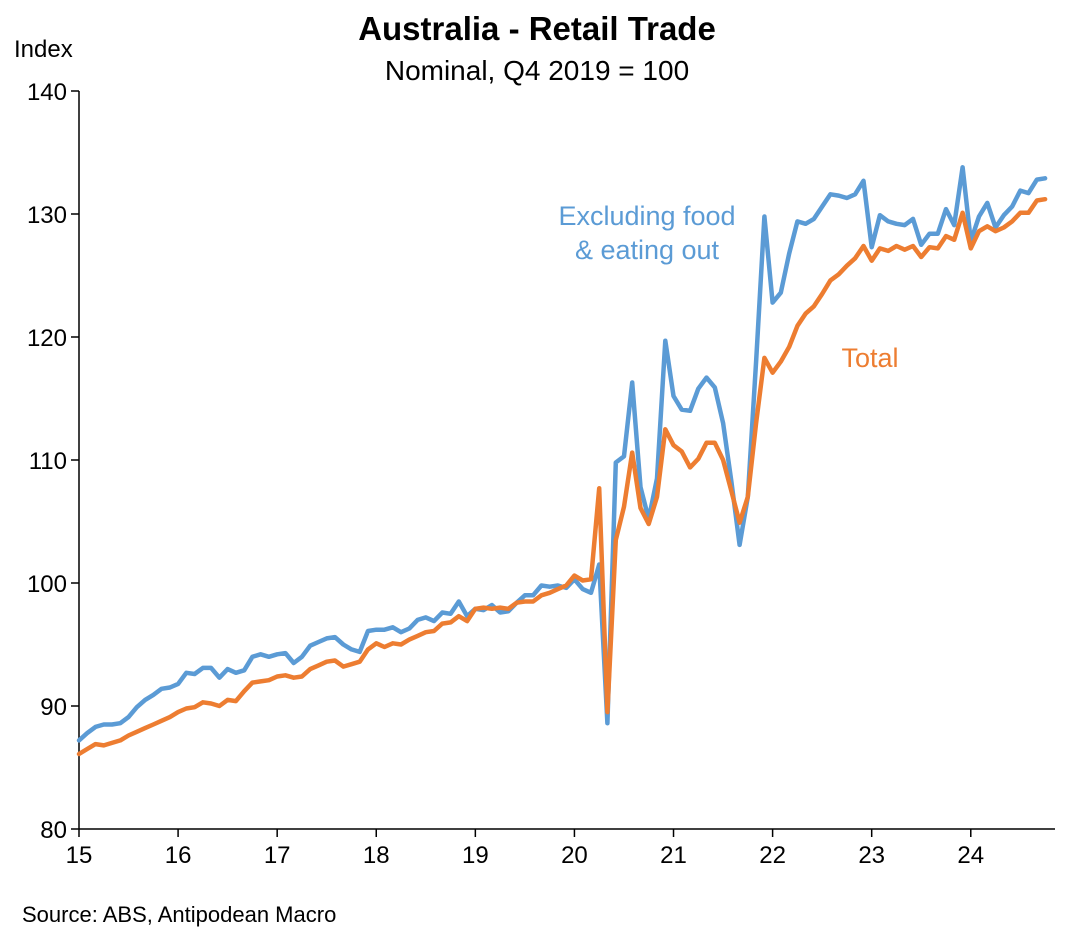  I want to click on x-tick-label: 15, so click(79, 855).